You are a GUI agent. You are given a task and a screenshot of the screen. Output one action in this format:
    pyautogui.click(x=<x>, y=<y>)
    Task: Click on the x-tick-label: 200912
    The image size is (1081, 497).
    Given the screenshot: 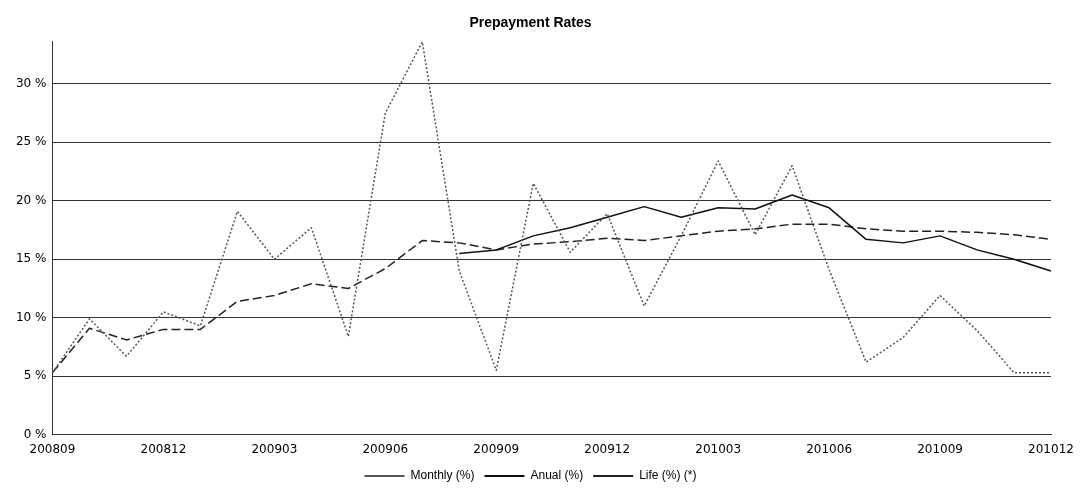 What is the action you would take?
    pyautogui.click(x=607, y=448)
    